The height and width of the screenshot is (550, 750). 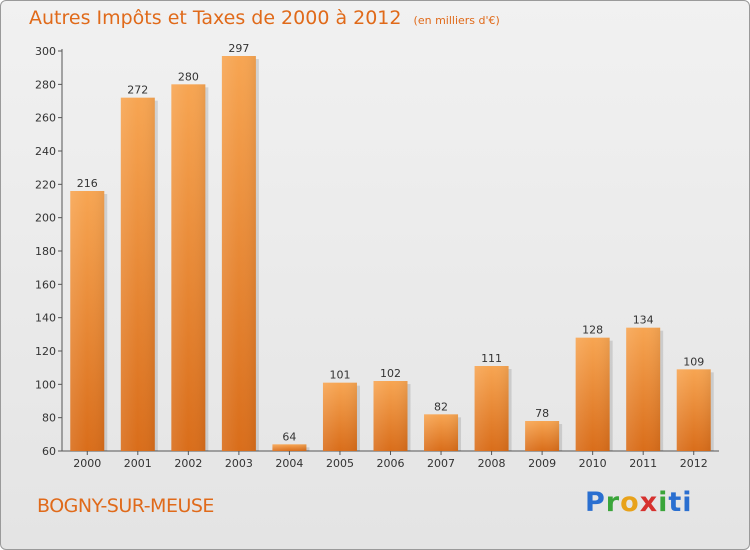 I want to click on chart-unit: (en milliers d'€), so click(x=456, y=20).